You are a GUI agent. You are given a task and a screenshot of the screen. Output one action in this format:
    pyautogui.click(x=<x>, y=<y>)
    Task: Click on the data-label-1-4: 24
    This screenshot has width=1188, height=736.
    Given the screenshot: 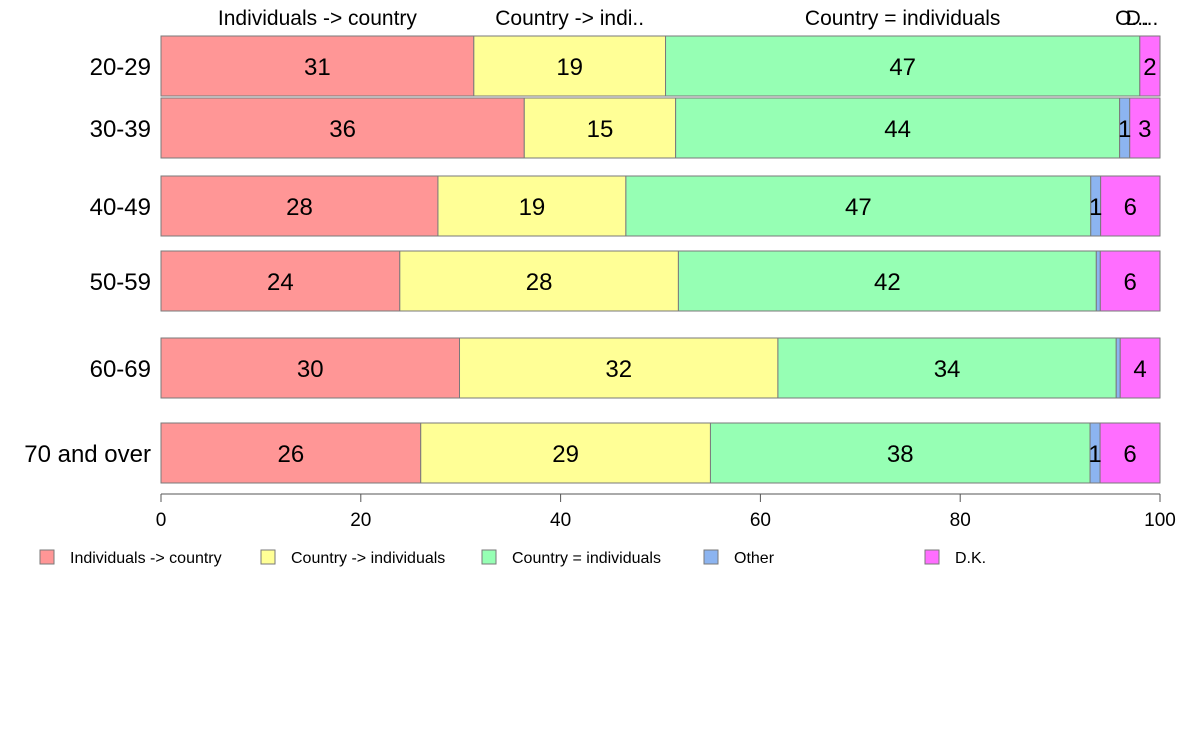 What is the action you would take?
    pyautogui.click(x=280, y=282)
    